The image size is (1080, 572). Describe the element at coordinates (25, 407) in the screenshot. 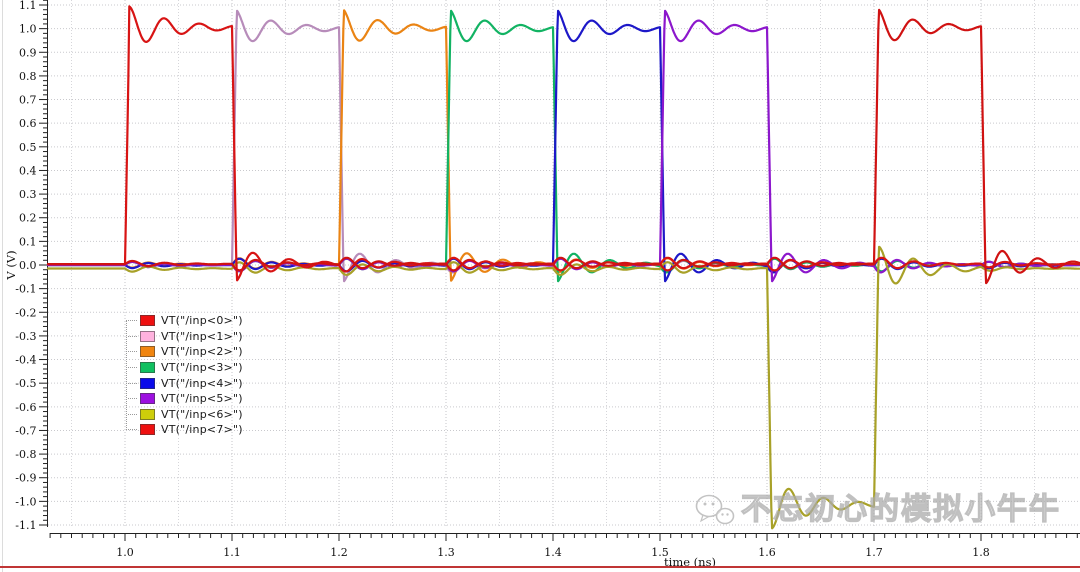

I see `y-tick-label: -0.6` at that location.